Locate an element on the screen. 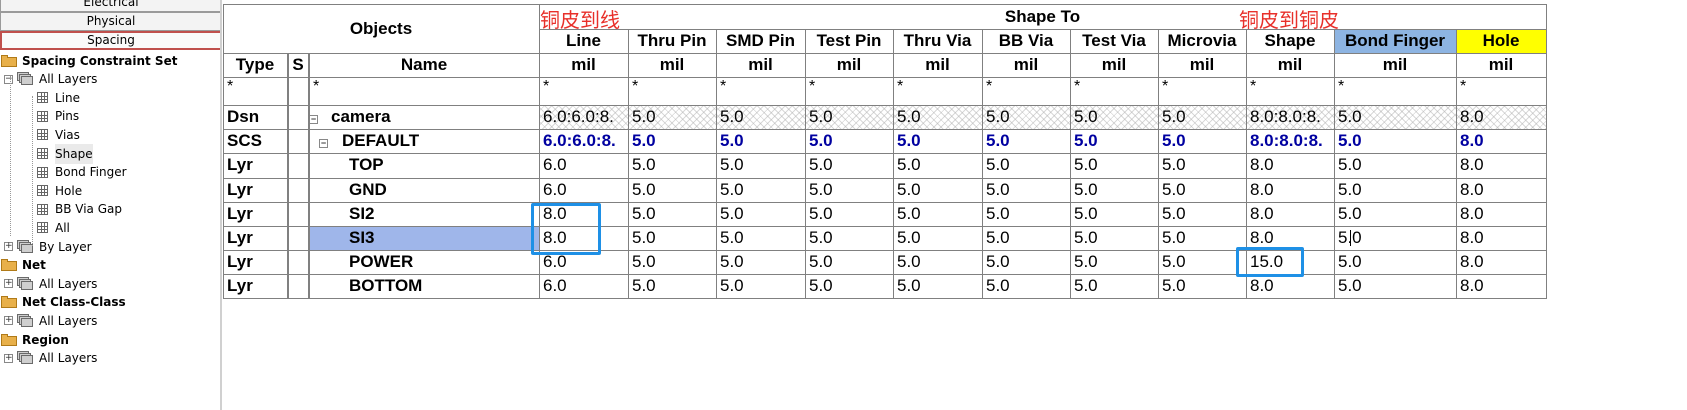 This screenshot has width=1687, height=410. tree-item-shape: Shape is located at coordinates (65, 153).